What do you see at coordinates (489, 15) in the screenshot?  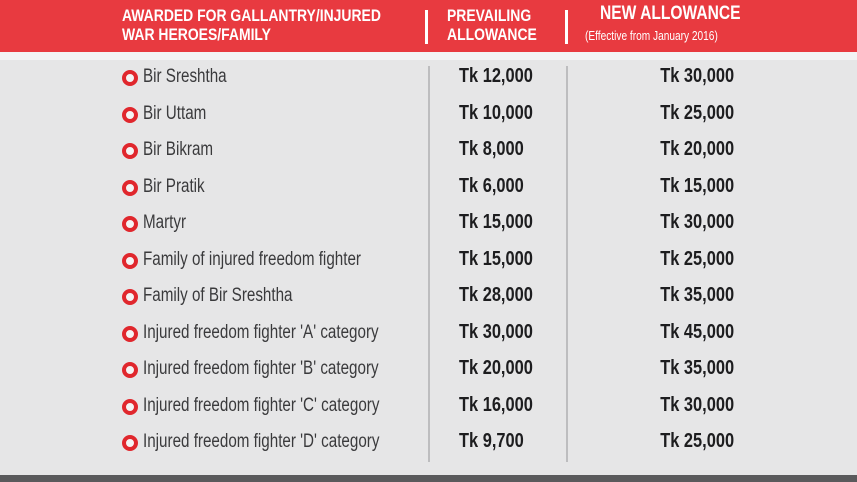 I see `header-prevailing-line1: PREVAILING` at bounding box center [489, 15].